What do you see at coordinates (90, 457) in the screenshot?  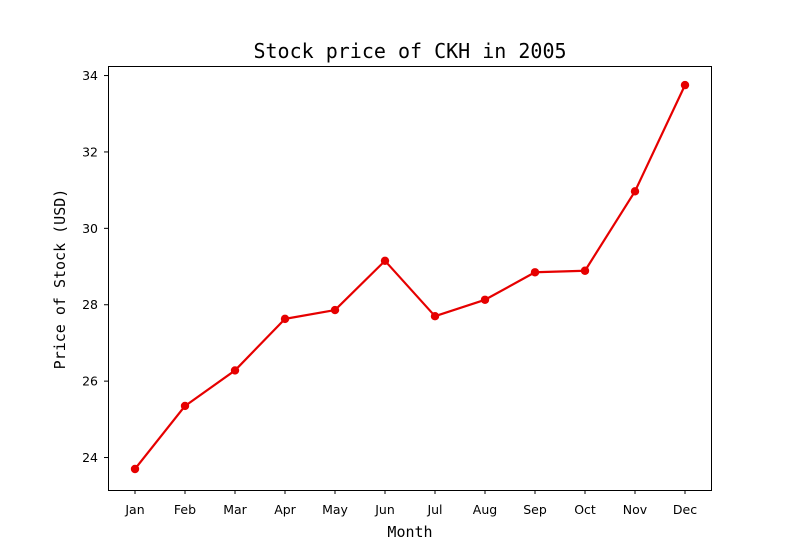 I see `y-tick-label: 24` at bounding box center [90, 457].